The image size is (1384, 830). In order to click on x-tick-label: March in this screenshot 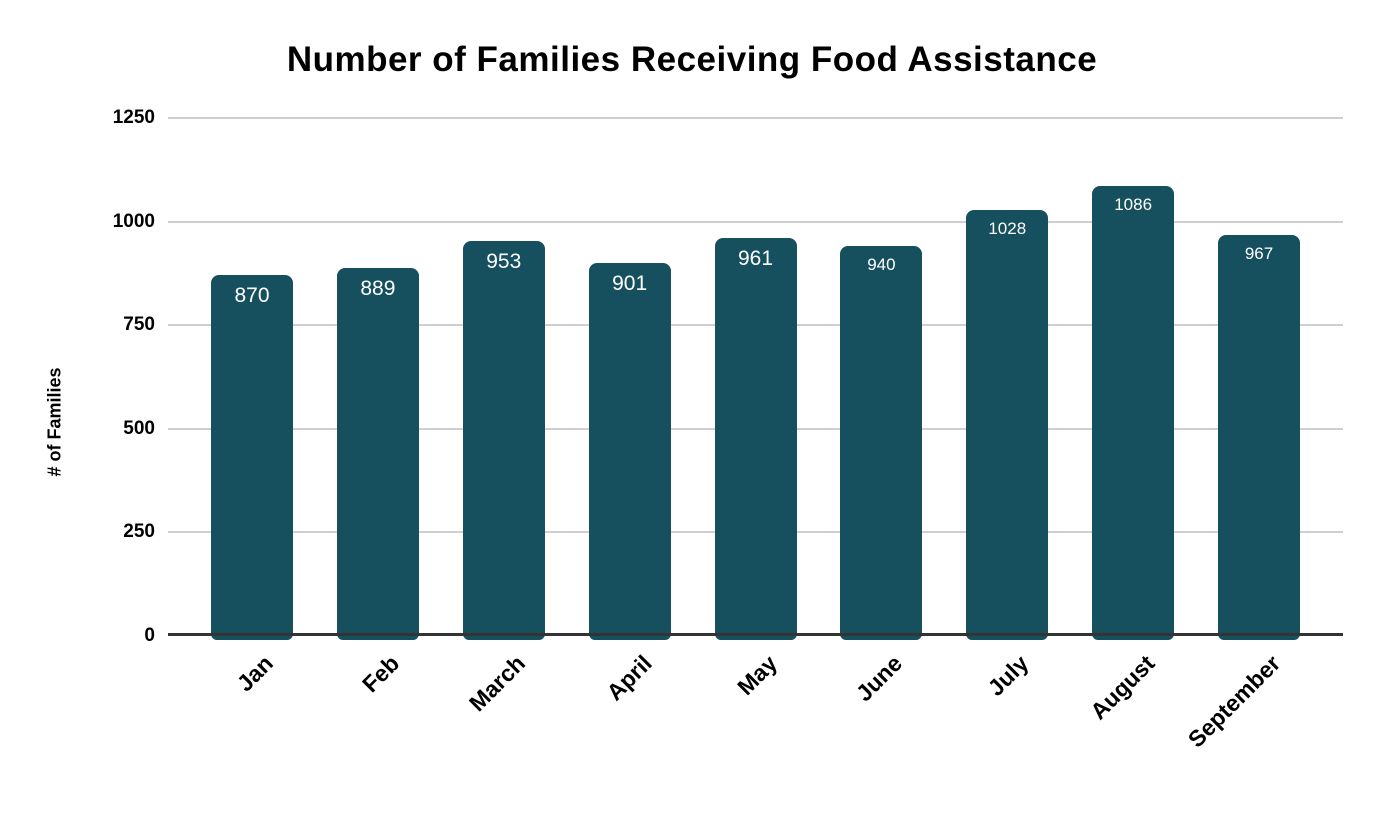, I will do `click(497, 683)`.